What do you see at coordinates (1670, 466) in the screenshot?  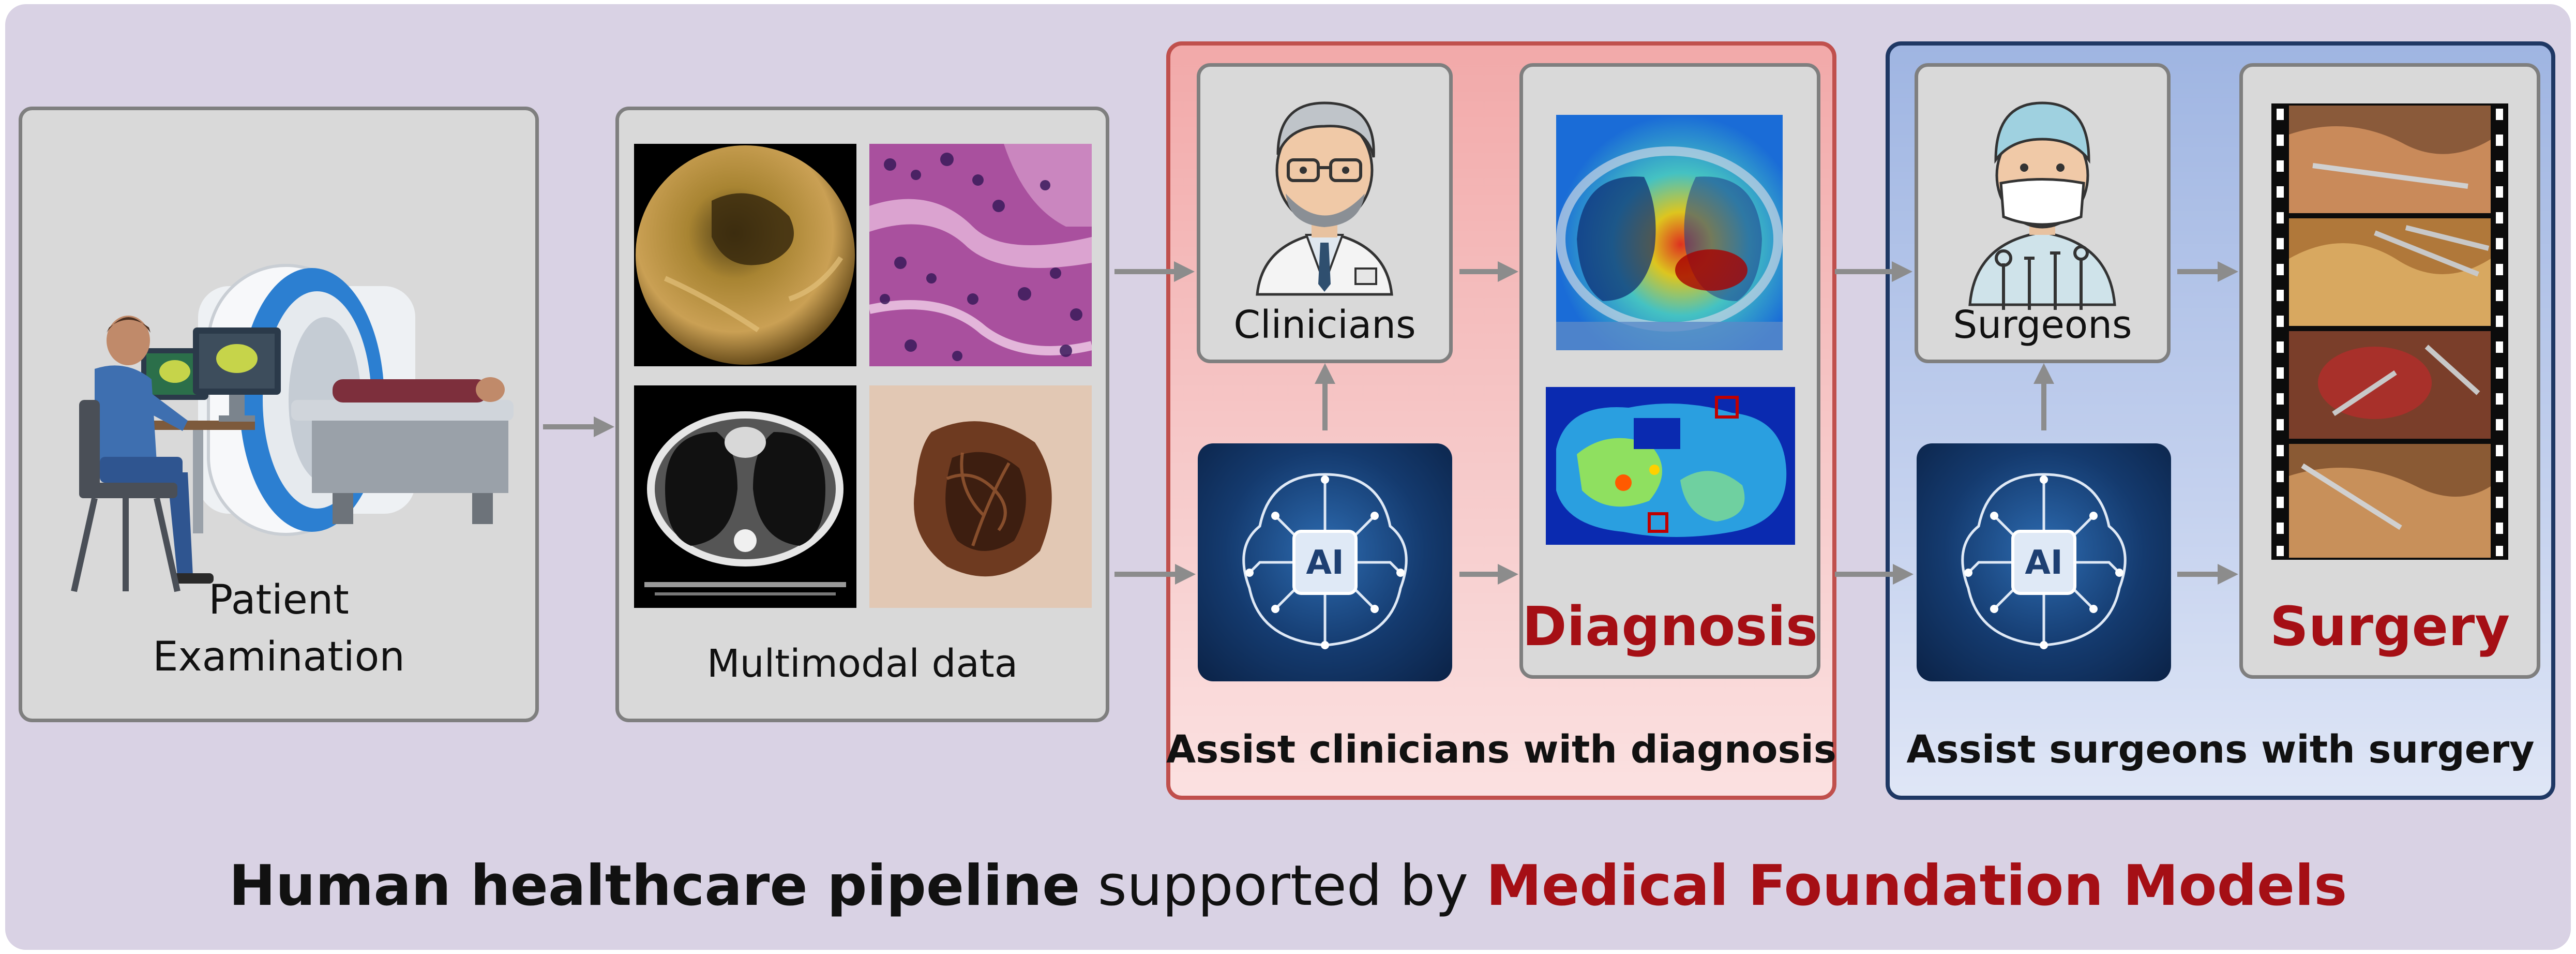 I see `tissue-heatmap-image` at bounding box center [1670, 466].